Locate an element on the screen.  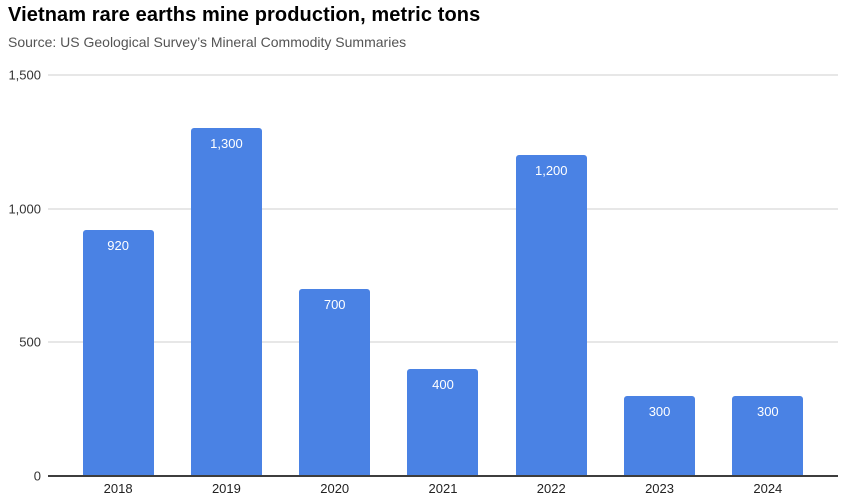
bar-2021: 400 is located at coordinates (443, 422).